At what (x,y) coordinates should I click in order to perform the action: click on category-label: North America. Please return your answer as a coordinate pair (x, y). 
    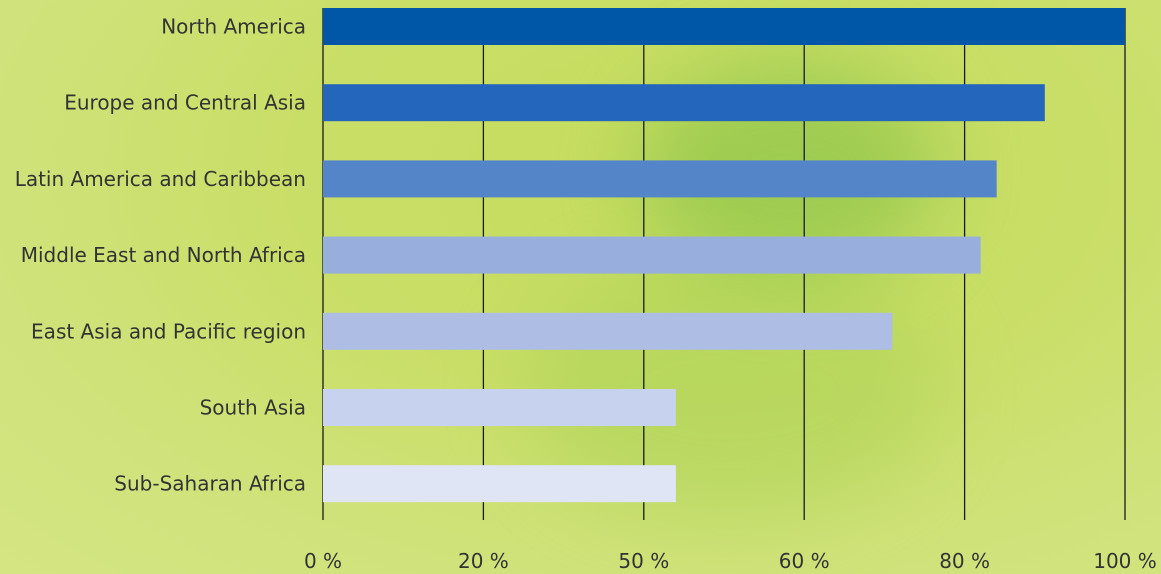
    Looking at the image, I should click on (233, 27).